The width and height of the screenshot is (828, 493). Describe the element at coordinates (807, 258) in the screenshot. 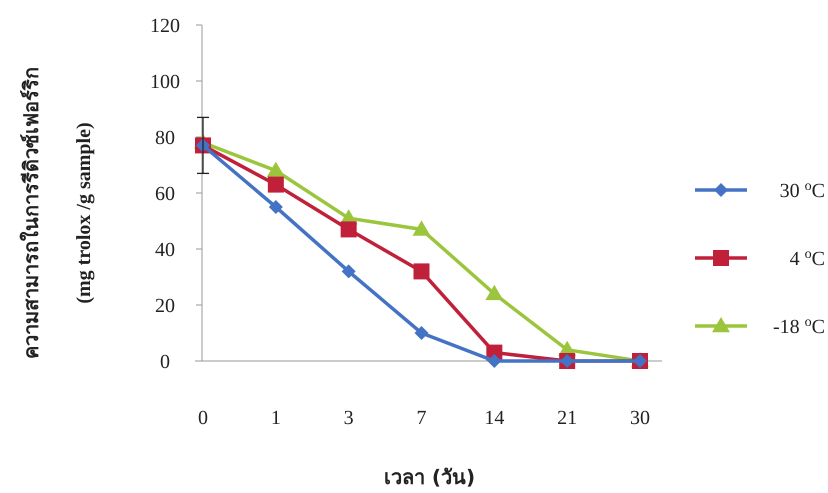

I see `legend-label: 4 $^{o}$C` at that location.